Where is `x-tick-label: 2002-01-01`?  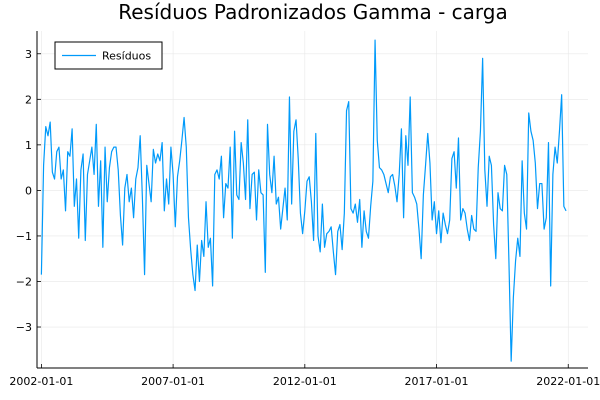
x-tick-label: 2002-01-01 is located at coordinates (41, 381).